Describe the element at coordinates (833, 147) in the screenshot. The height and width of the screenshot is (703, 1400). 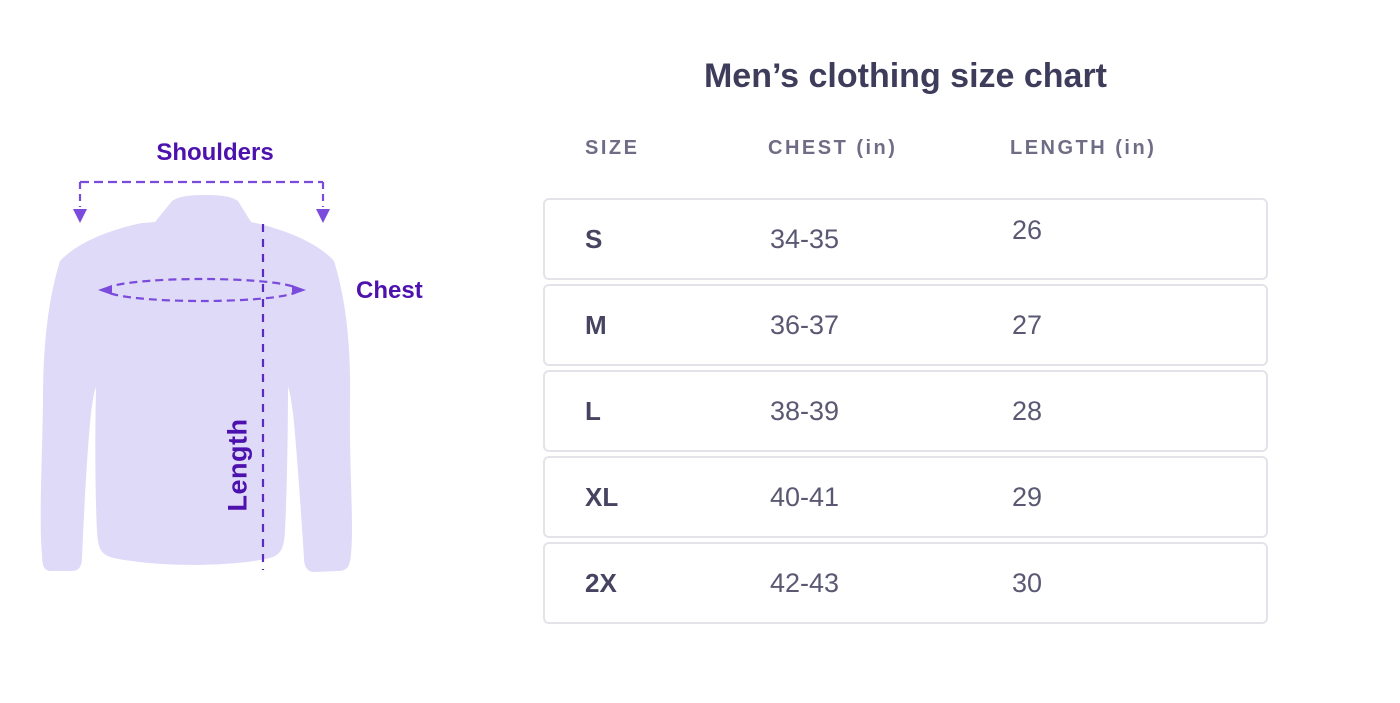
I see `column-header-chest: CHEST (in)` at that location.